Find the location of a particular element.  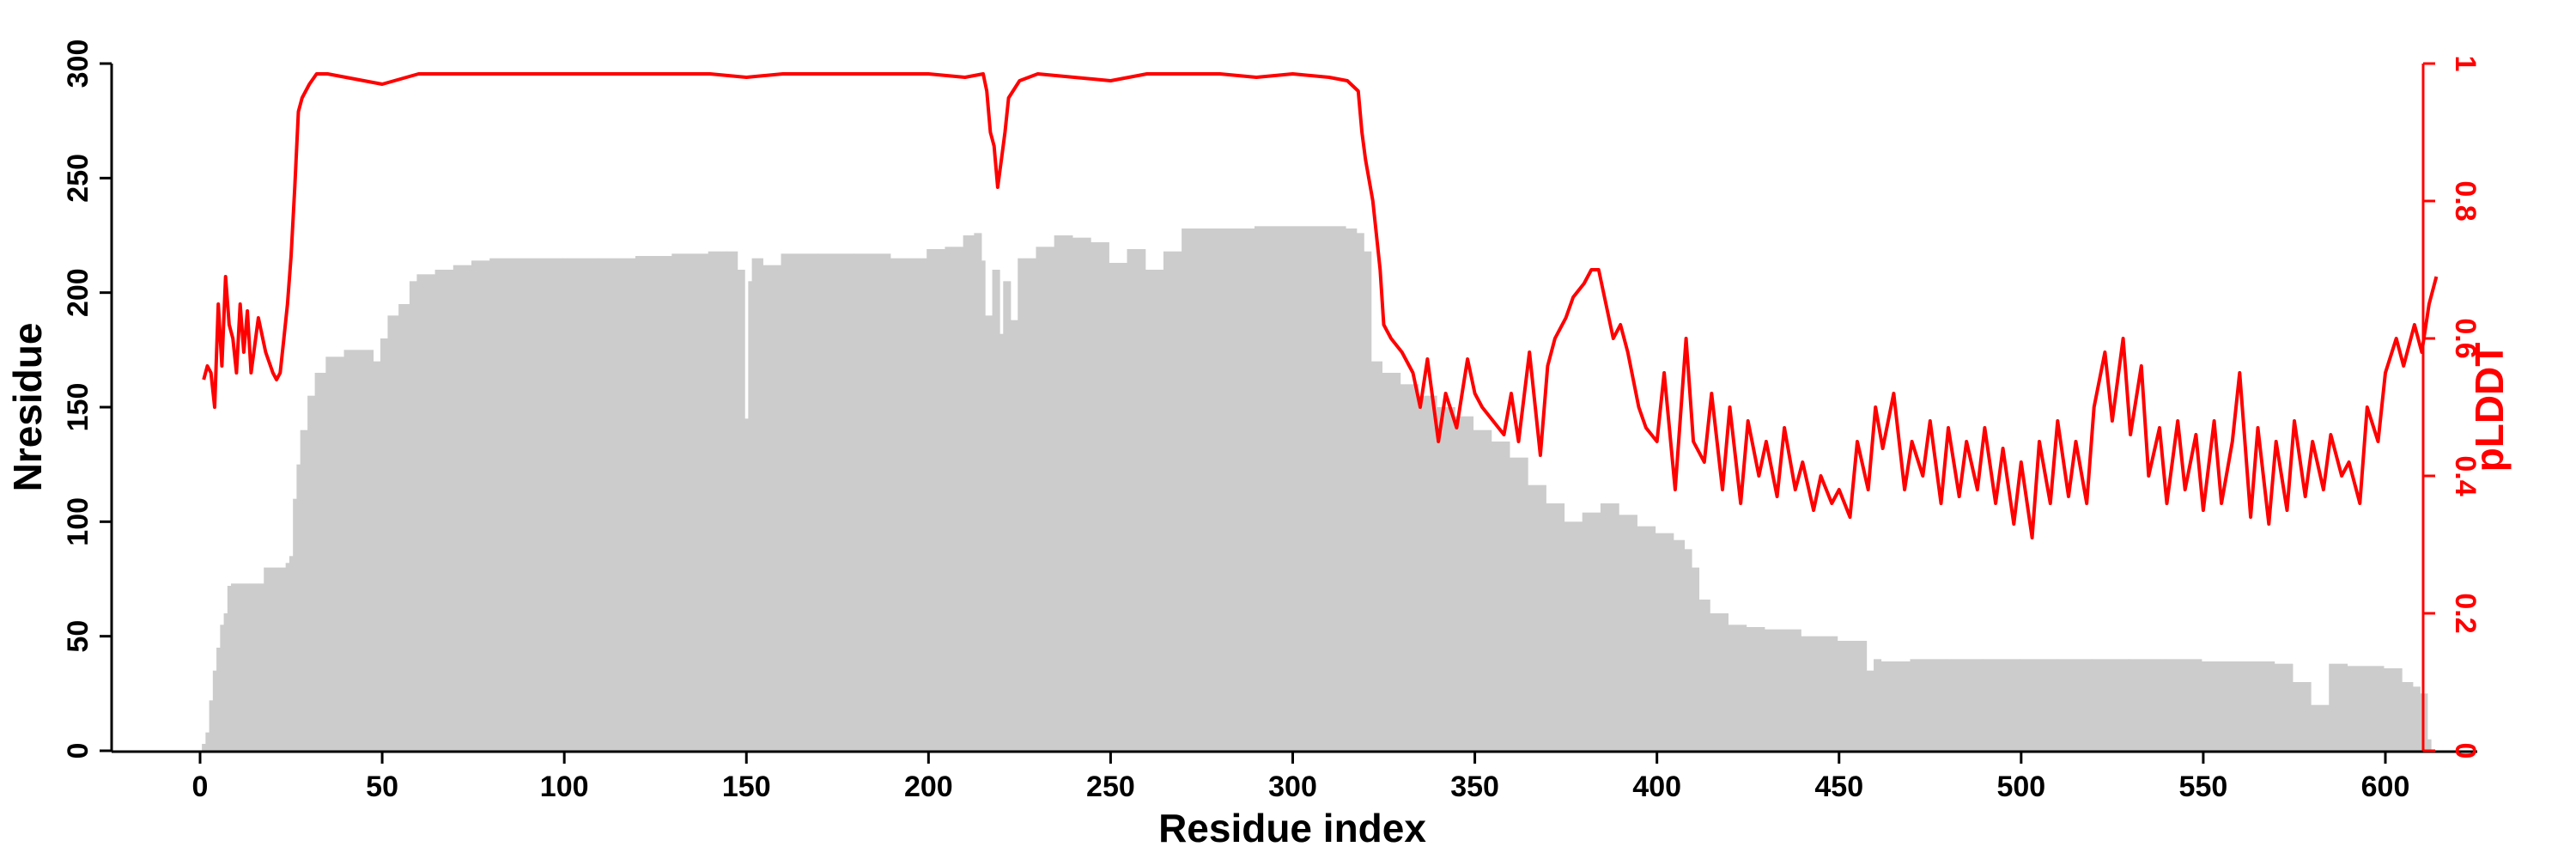

y-axis-left-title: Nresidue is located at coordinates (28, 407).